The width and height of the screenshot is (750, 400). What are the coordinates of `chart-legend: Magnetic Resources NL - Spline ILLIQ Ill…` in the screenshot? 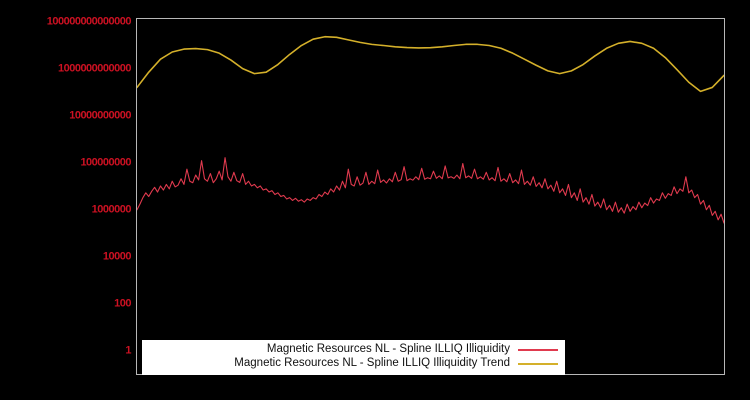 It's located at (353, 357).